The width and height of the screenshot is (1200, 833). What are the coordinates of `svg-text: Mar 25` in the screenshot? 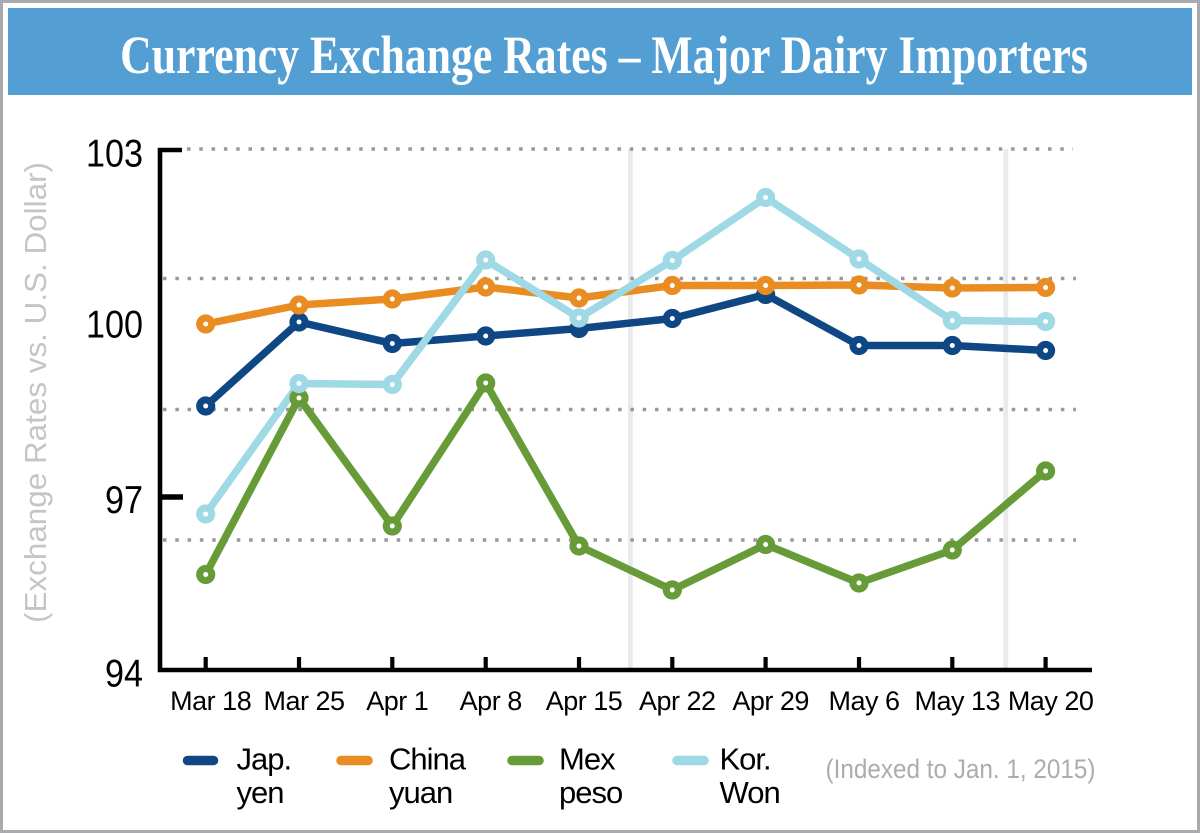 It's located at (303, 701).